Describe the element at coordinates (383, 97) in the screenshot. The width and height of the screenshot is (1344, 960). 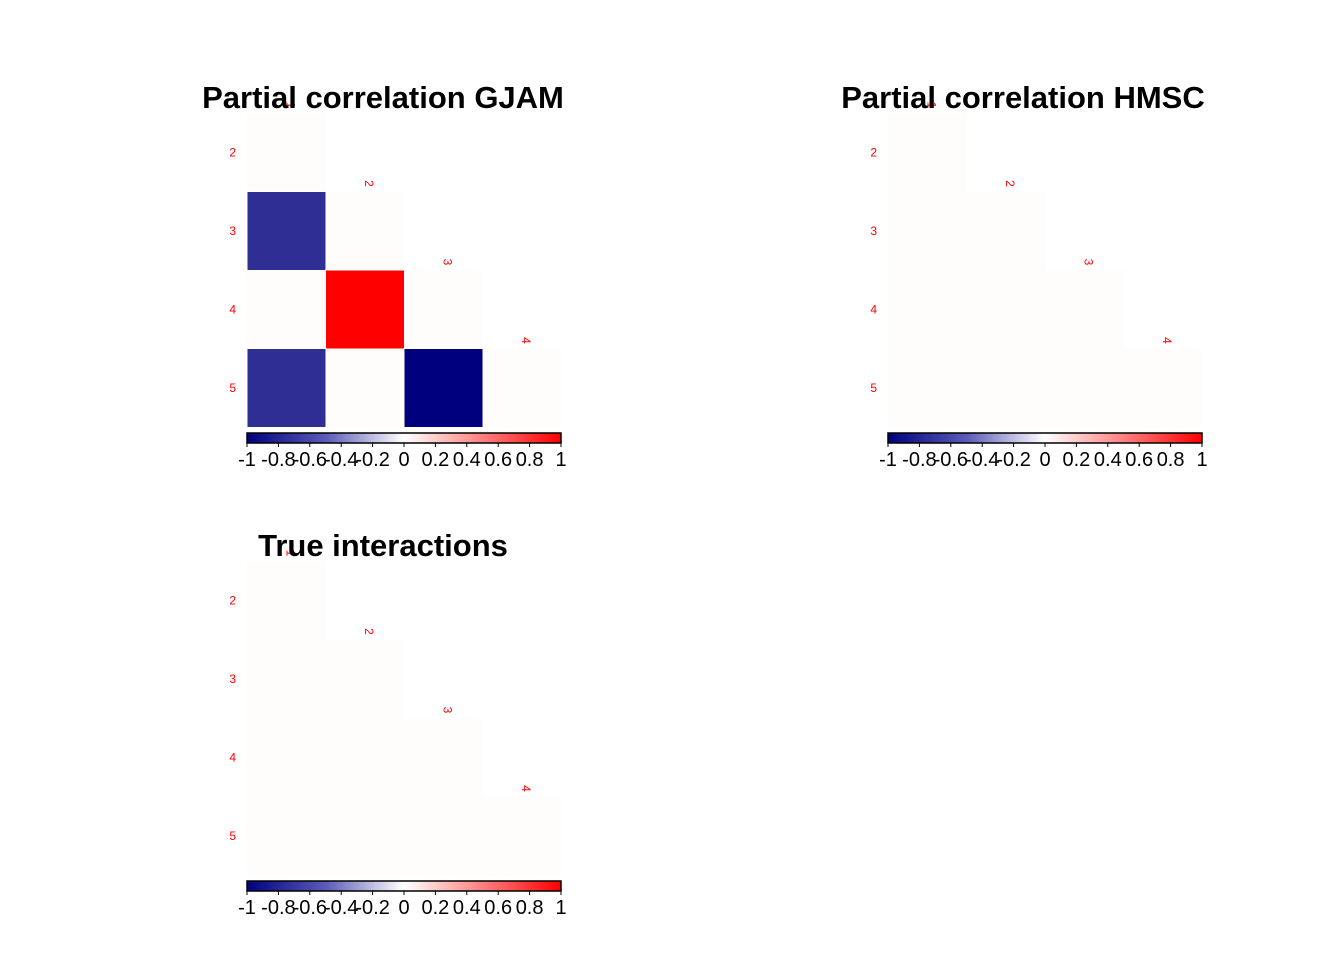
I see `chart-title: Partial correlation GJAM` at that location.